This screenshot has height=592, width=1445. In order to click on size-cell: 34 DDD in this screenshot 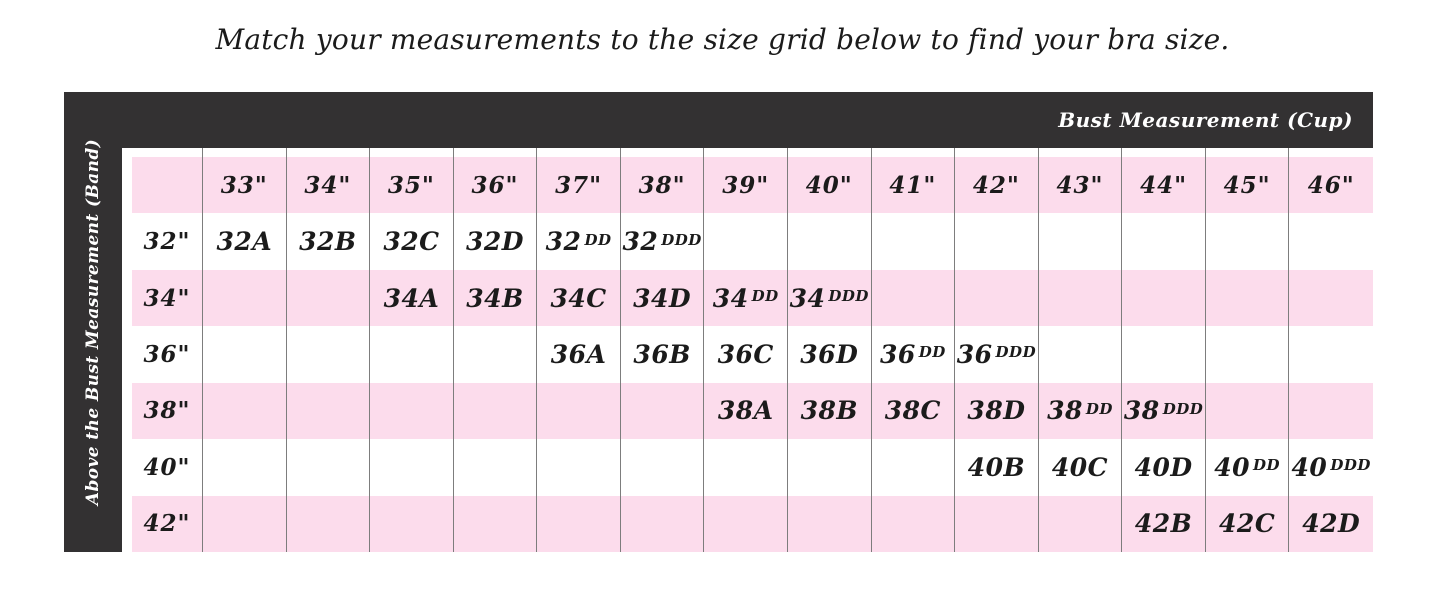, I will do `click(829, 298)`.